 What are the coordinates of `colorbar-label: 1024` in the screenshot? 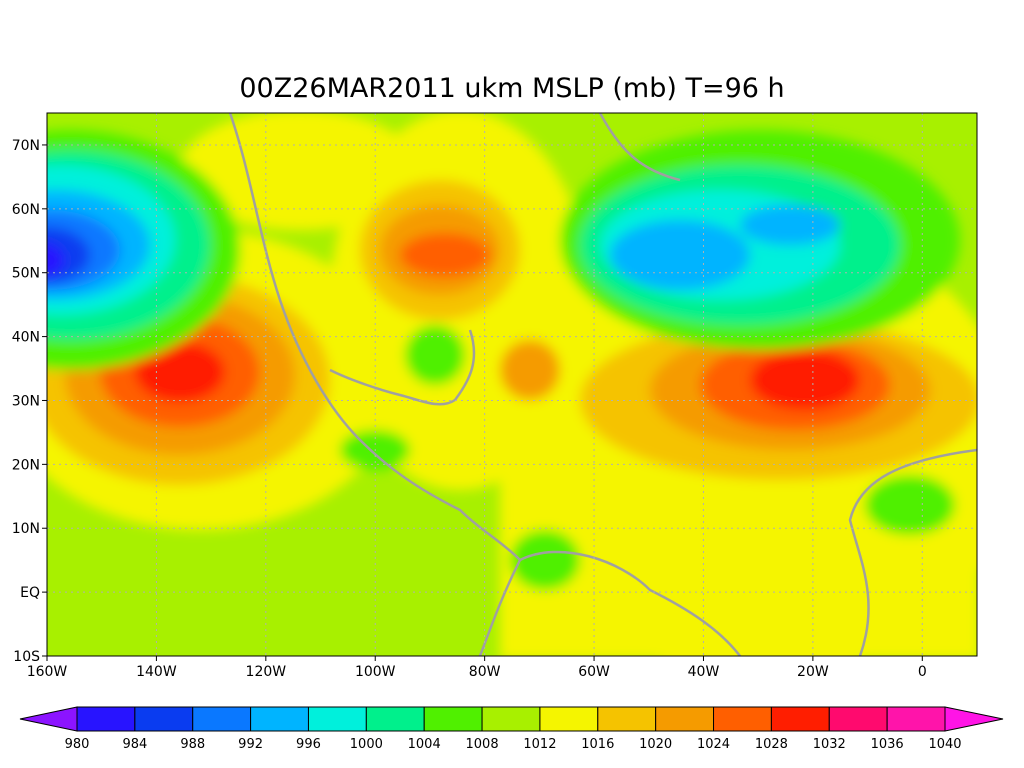 It's located at (713, 744).